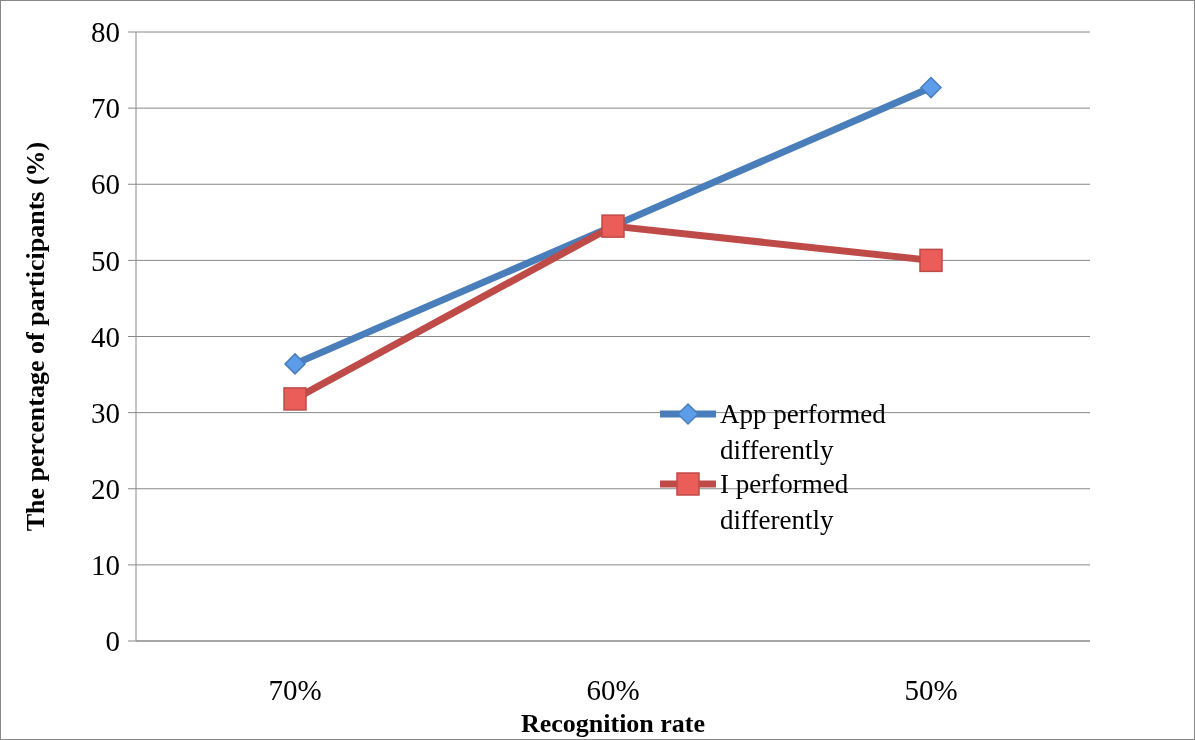 Image resolution: width=1195 pixels, height=740 pixels. Describe the element at coordinates (105, 488) in the screenshot. I see `y-tick-label: 20` at that location.